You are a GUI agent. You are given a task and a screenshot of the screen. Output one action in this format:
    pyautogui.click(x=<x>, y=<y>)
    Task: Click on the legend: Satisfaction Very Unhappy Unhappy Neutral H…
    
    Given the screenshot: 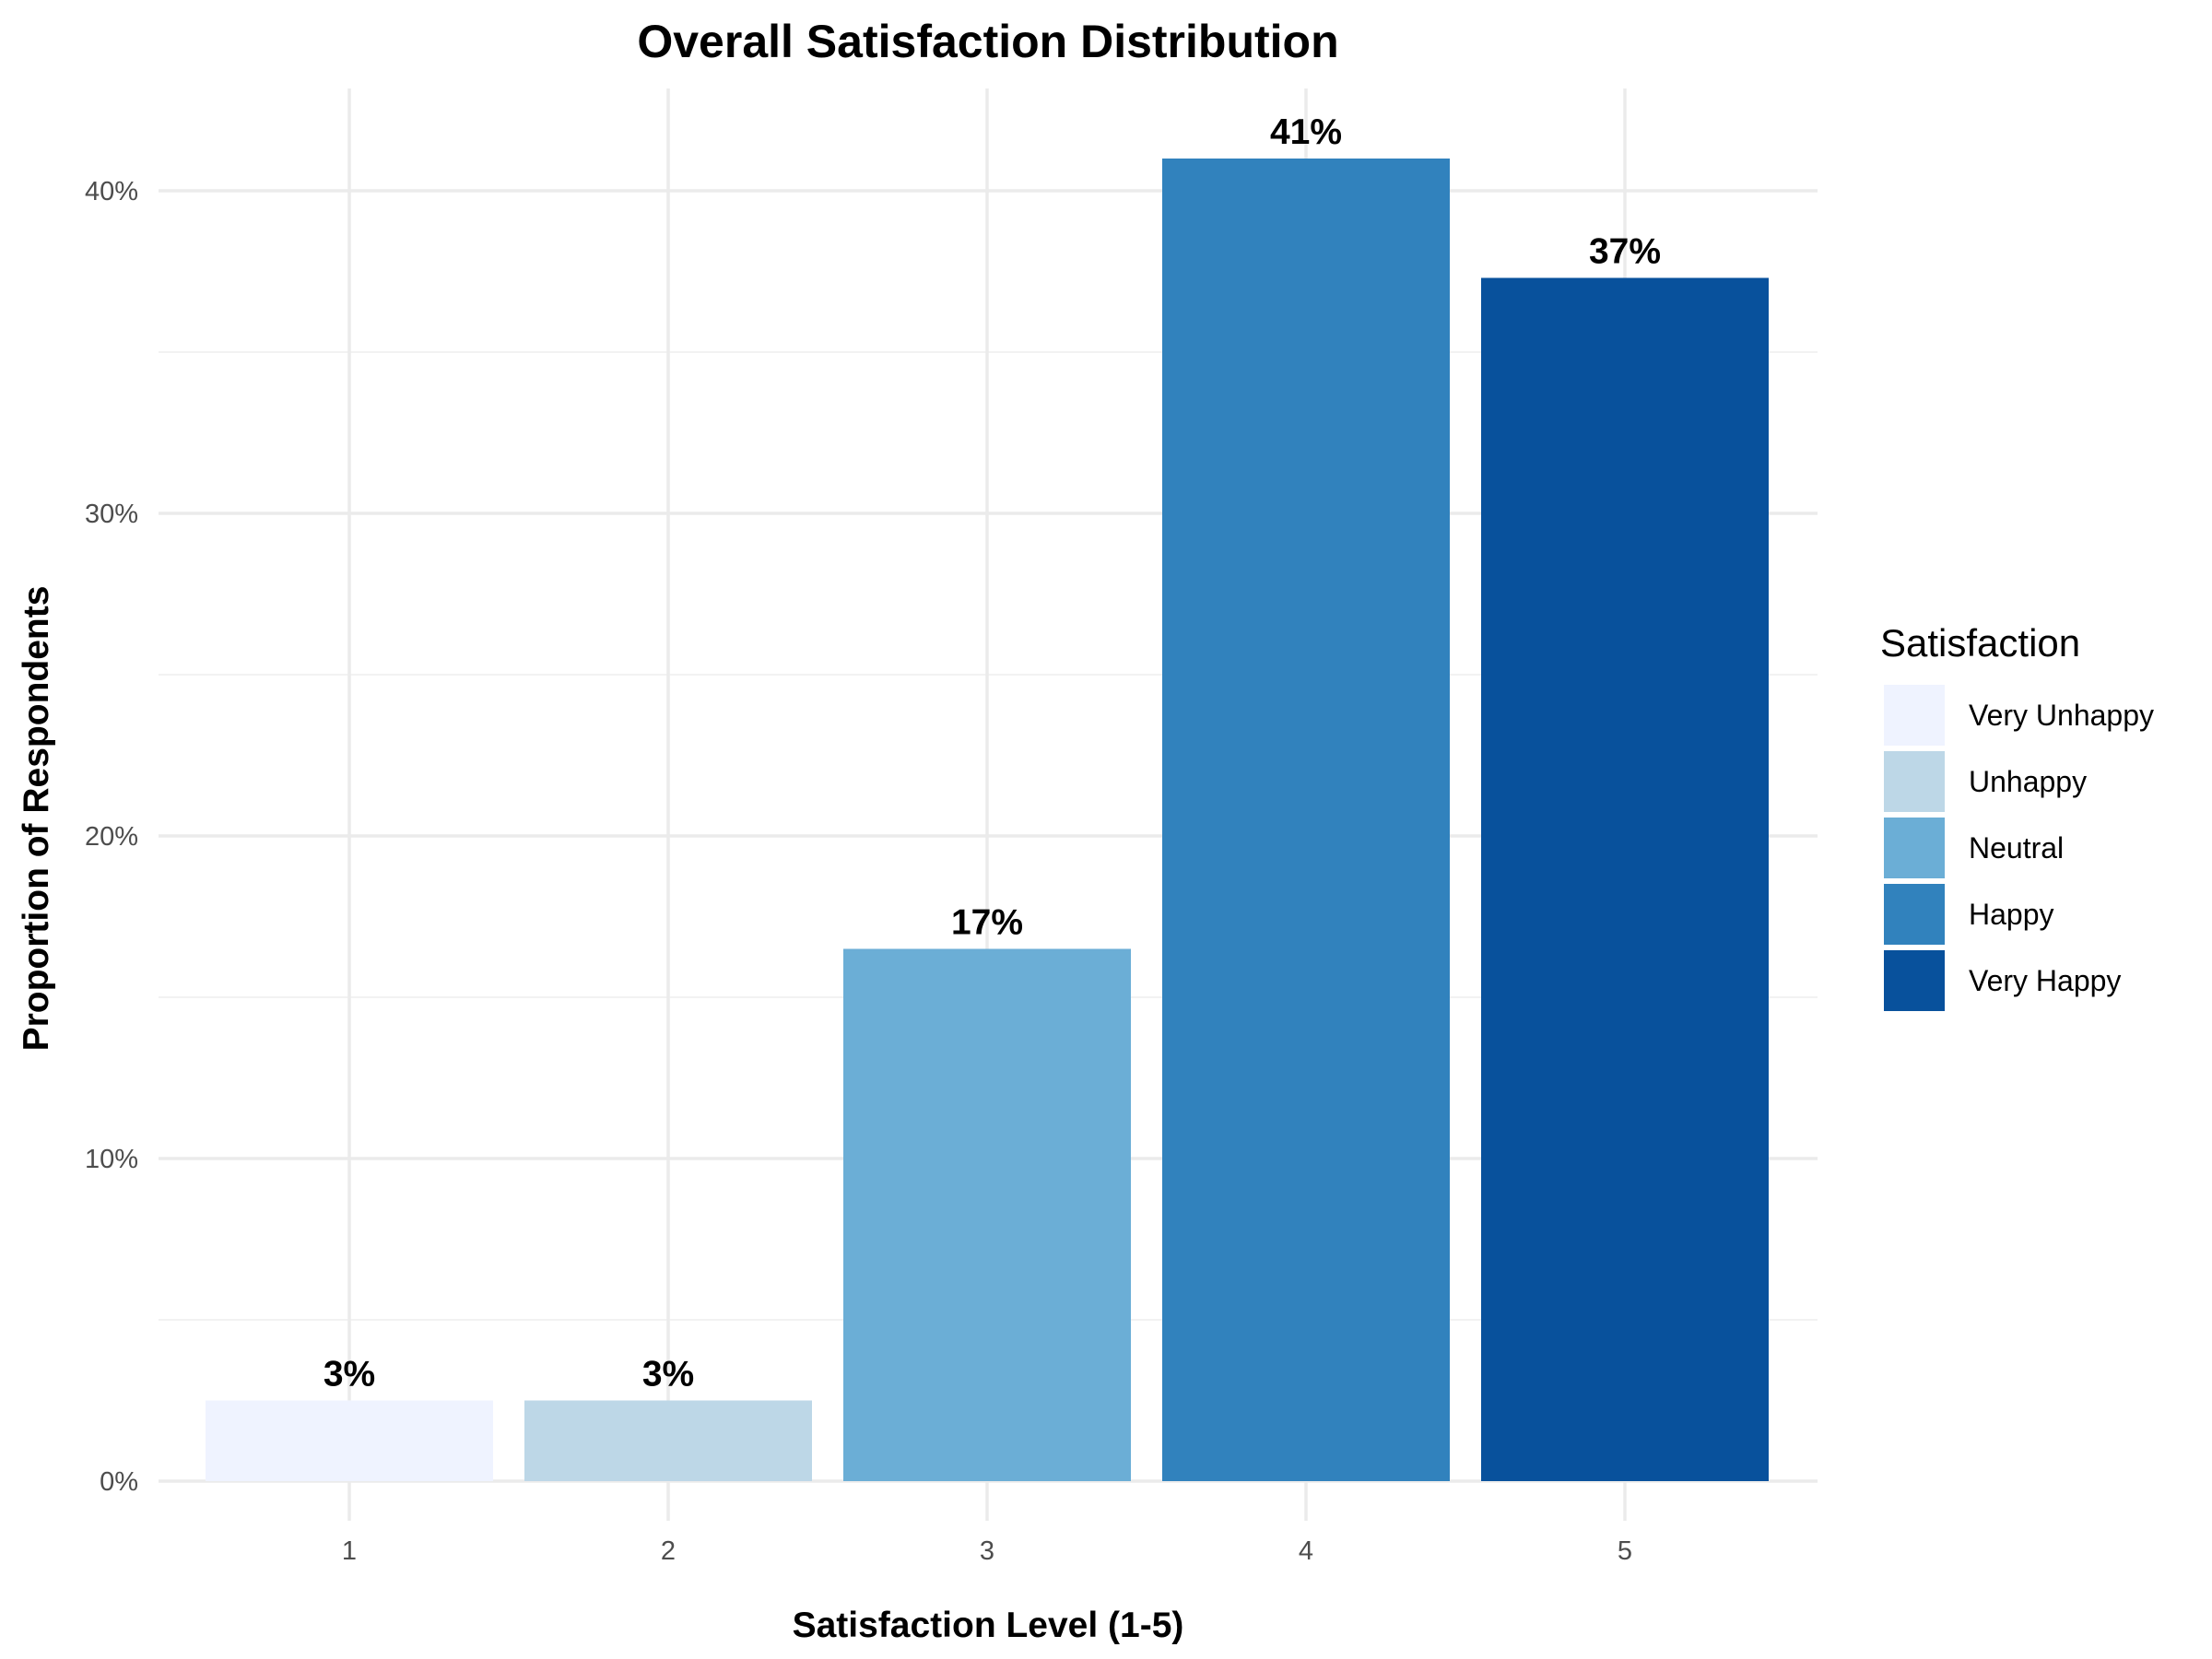 What is the action you would take?
    pyautogui.click(x=2017, y=816)
    